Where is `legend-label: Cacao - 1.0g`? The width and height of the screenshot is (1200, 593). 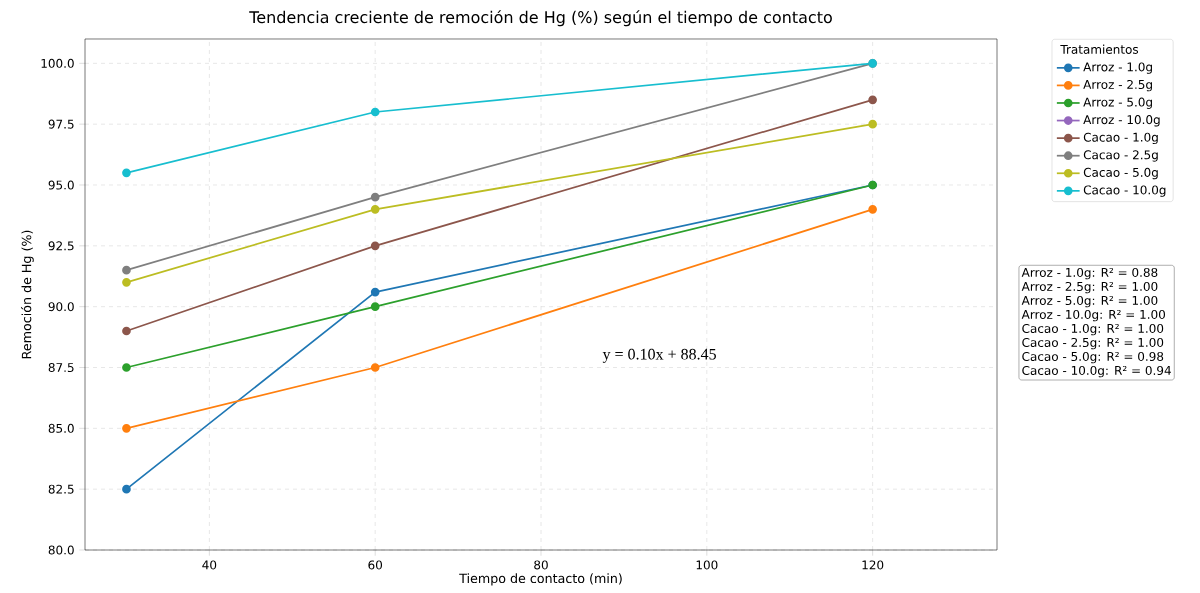
legend-label: Cacao - 1.0g is located at coordinates (1120, 138).